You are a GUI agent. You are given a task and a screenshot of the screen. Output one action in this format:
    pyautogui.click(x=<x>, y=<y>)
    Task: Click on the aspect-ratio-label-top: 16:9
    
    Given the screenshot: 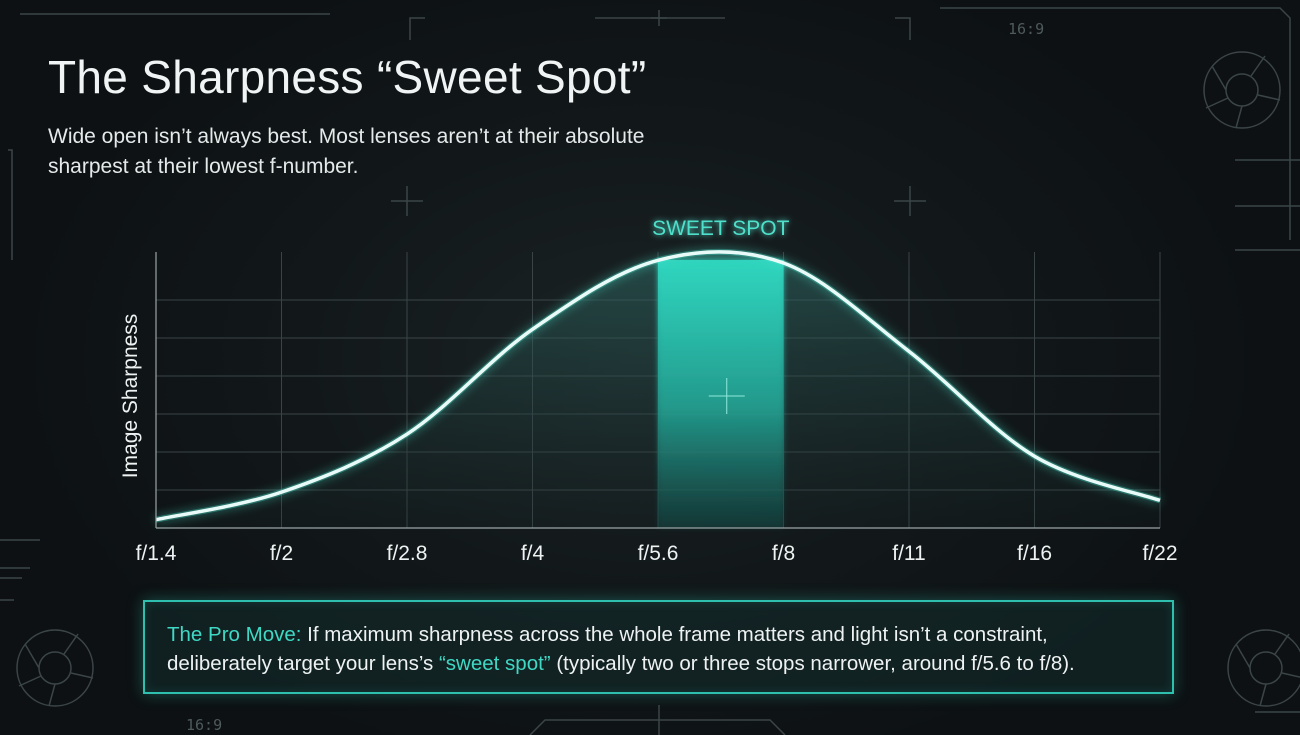 What is the action you would take?
    pyautogui.click(x=1026, y=29)
    